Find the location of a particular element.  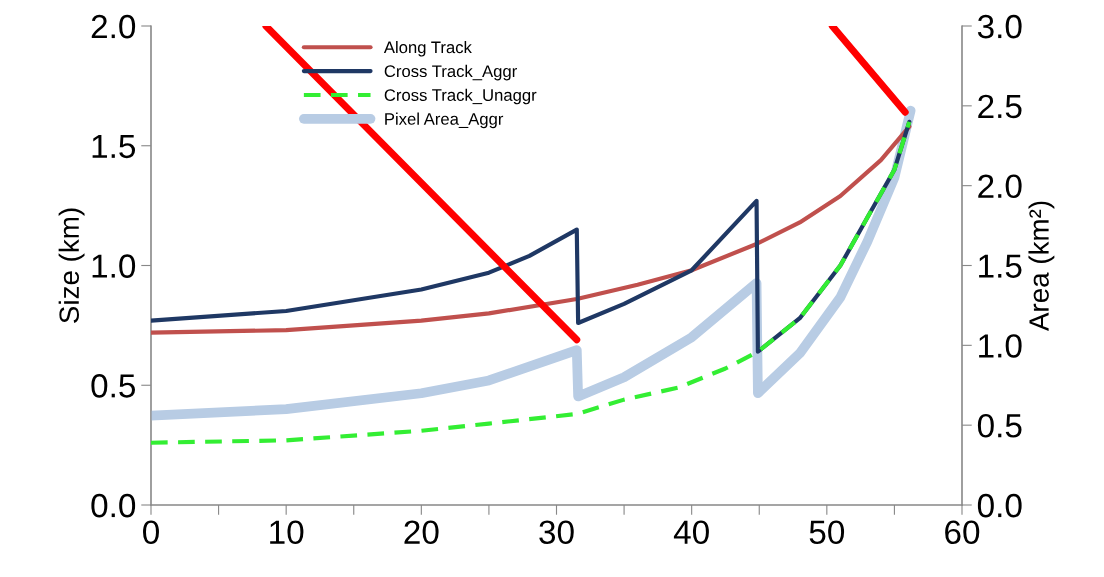

y2-tick-label: 0.0 is located at coordinates (999, 505).